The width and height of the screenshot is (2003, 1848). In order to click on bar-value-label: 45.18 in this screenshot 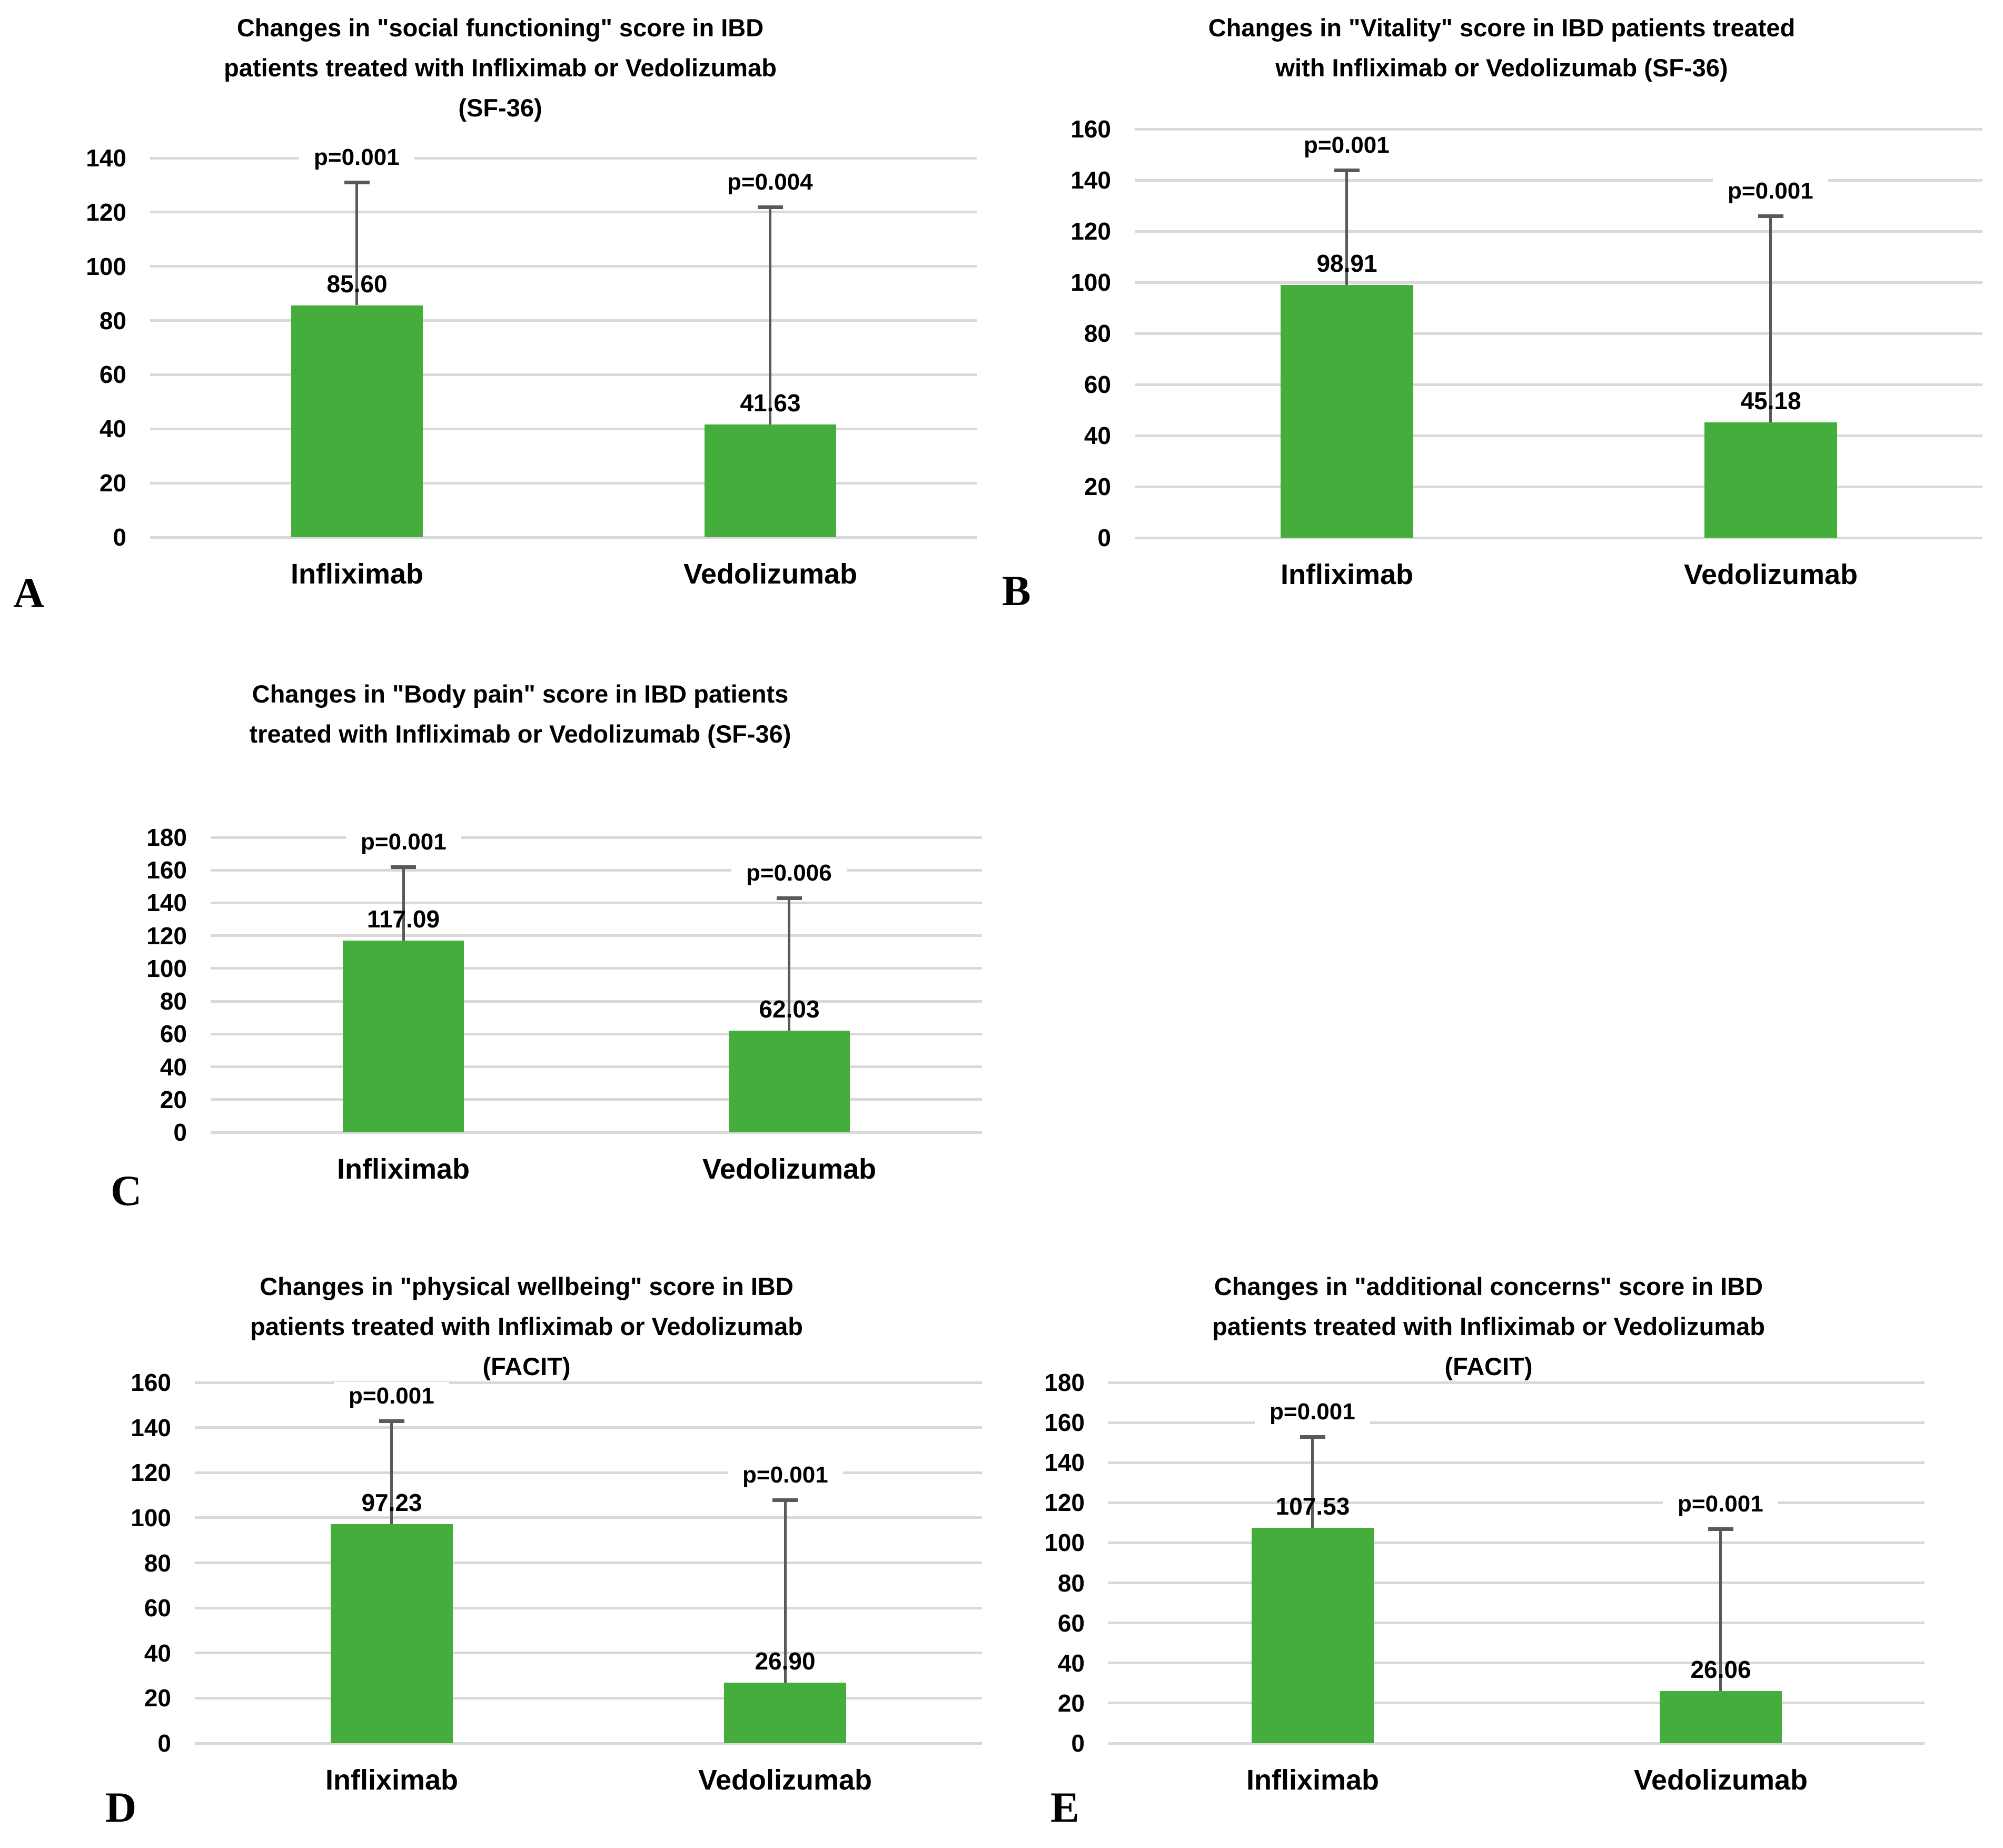, I will do `click(1770, 400)`.